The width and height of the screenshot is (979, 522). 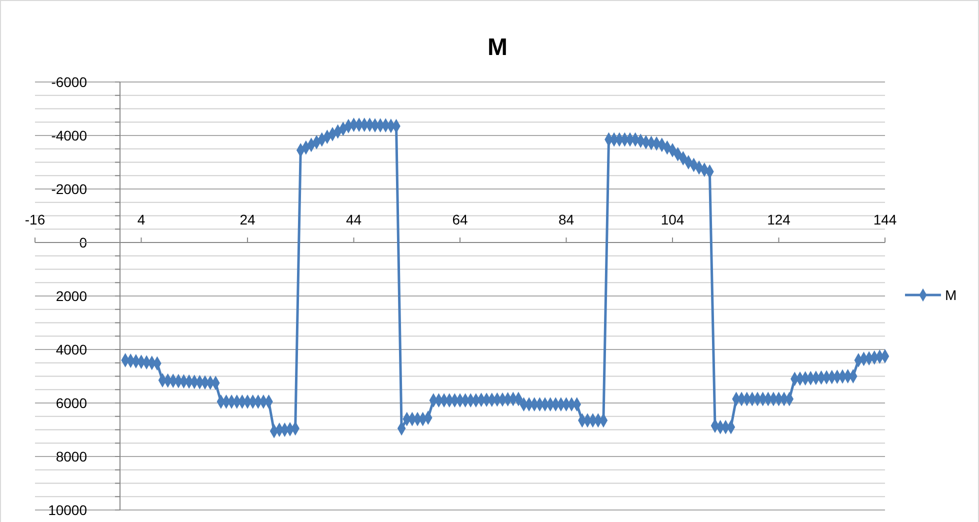 What do you see at coordinates (69, 189) in the screenshot?
I see `y-tick-label: -2000` at bounding box center [69, 189].